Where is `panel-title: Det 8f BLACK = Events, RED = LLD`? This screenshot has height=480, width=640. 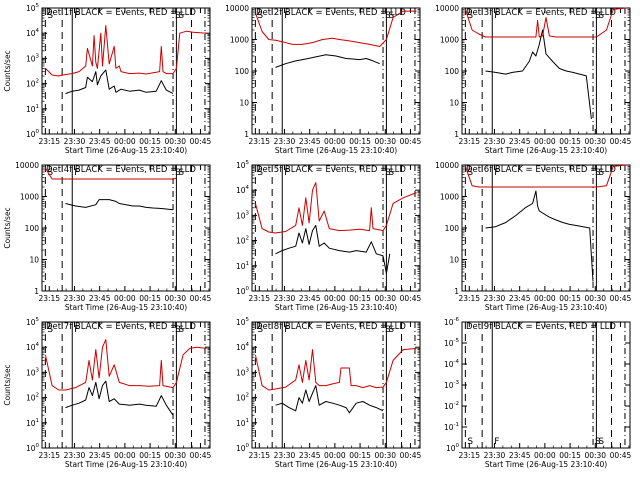 panel-title: Det 8f BLACK = Events, RED = LLD is located at coordinates (331, 327).